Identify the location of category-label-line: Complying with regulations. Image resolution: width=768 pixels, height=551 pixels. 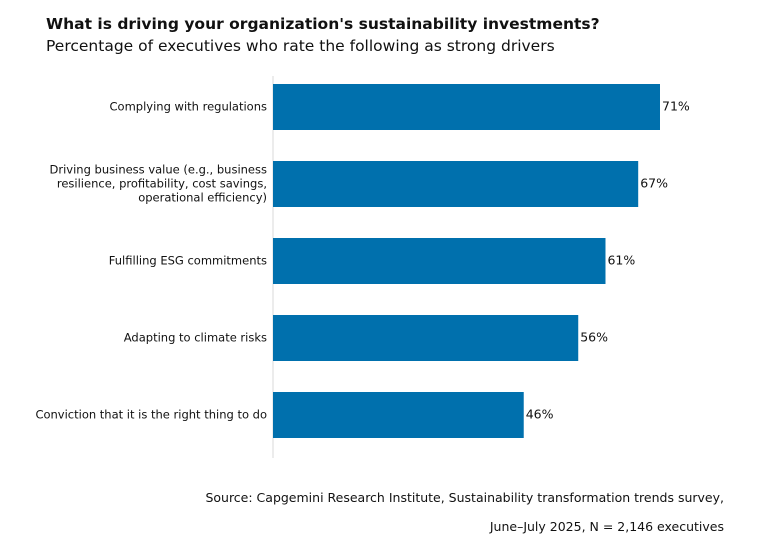
(188, 107).